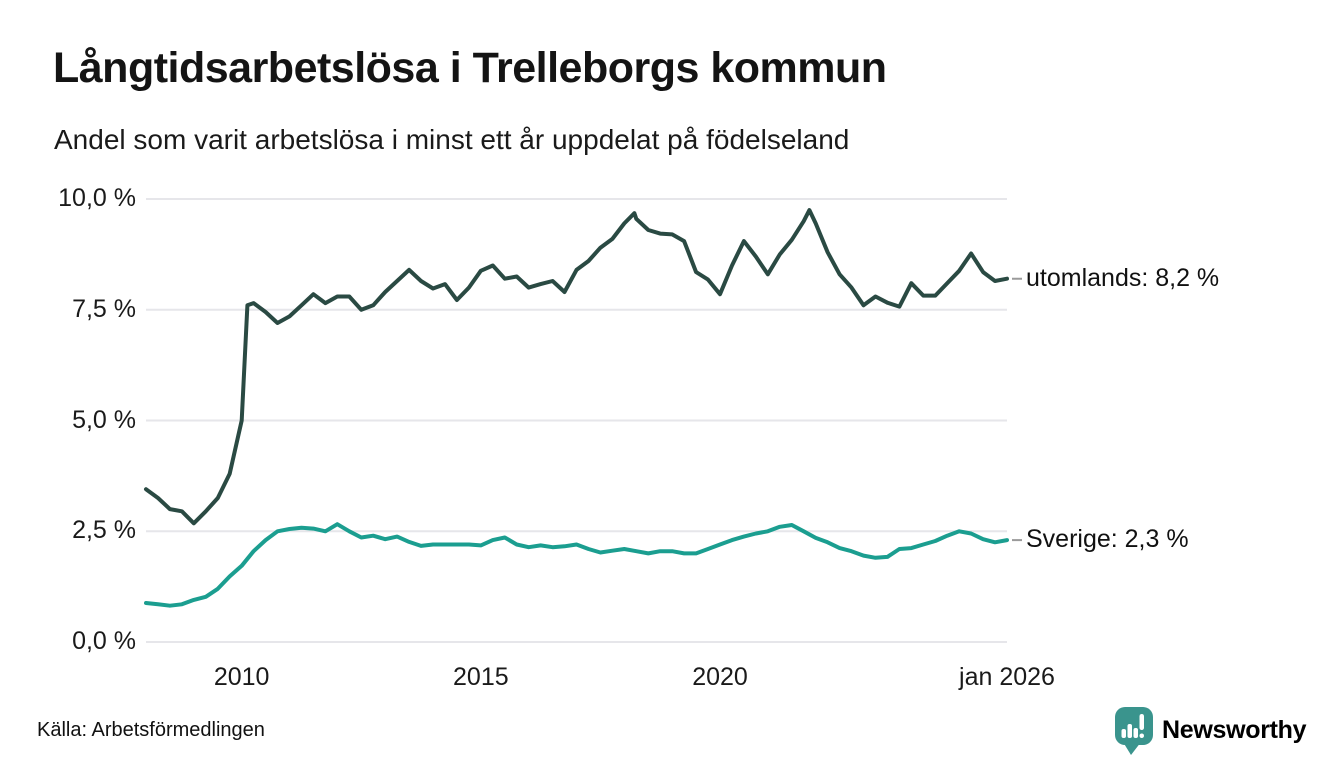  What do you see at coordinates (1123, 277) in the screenshot?
I see `series-end-label-utomlands: utomlands: 8,2 %` at bounding box center [1123, 277].